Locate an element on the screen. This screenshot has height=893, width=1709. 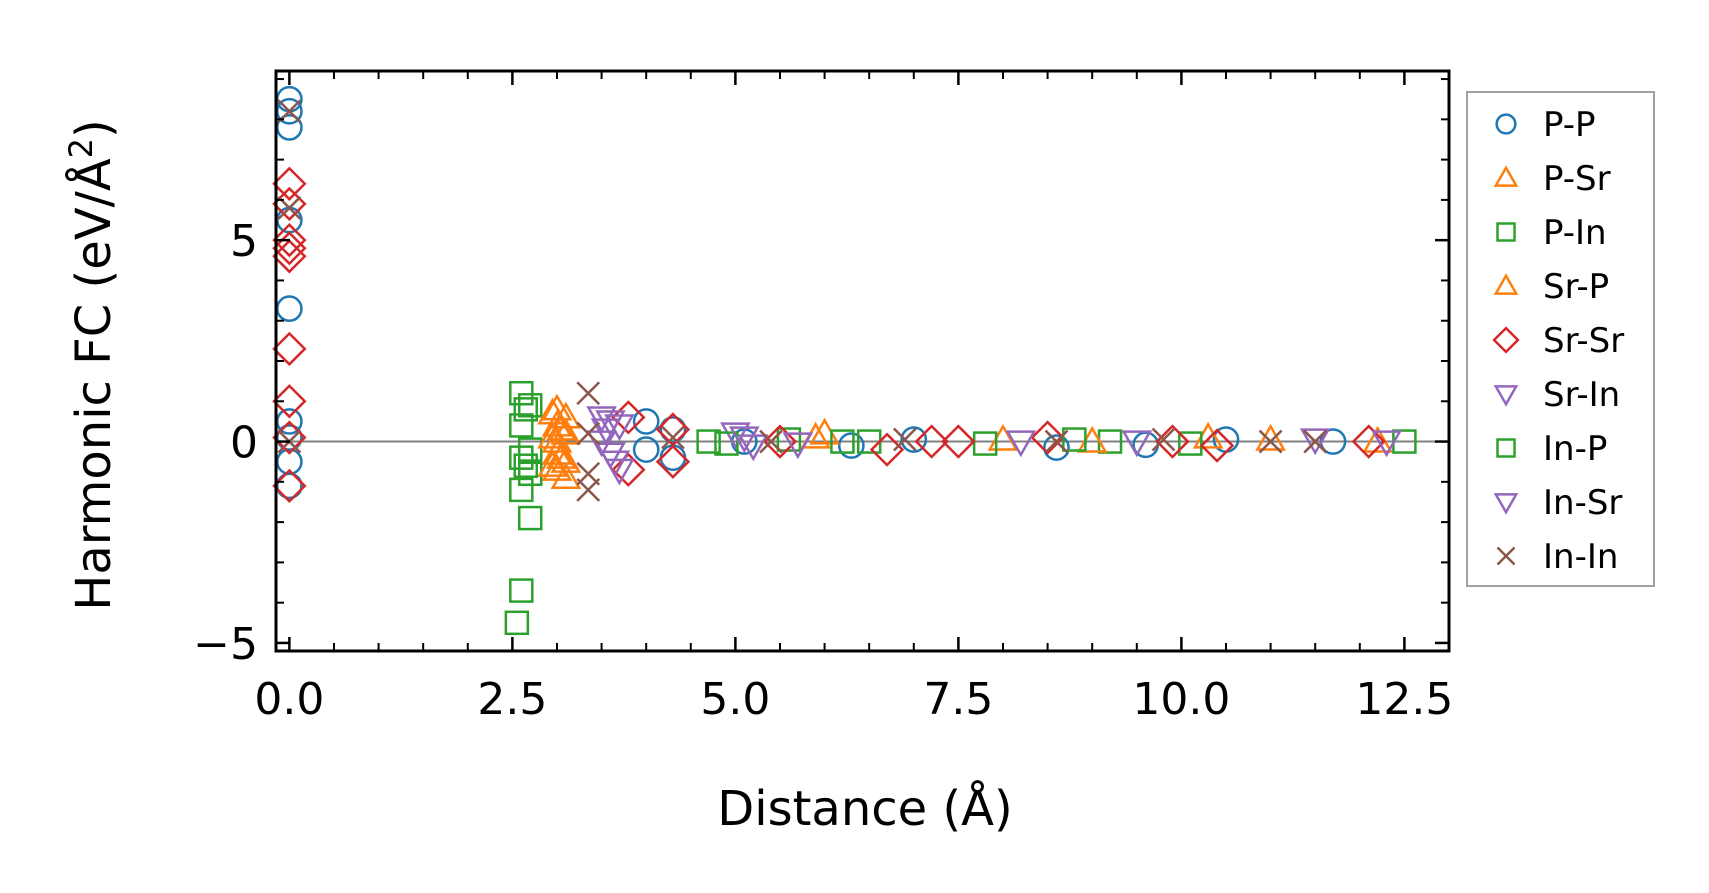
legend-label: Sr-P is located at coordinates (1576, 287).